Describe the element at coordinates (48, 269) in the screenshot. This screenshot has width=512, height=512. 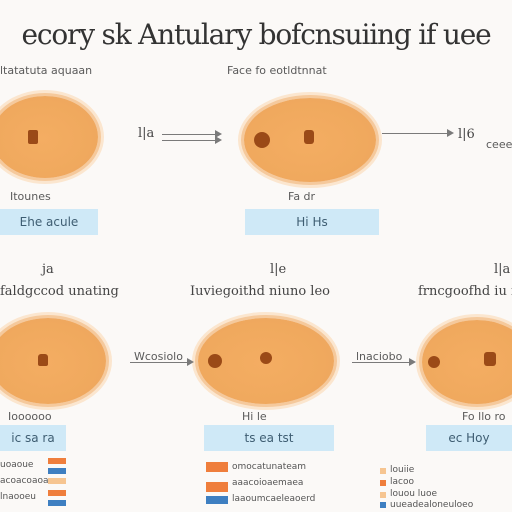
I see `row2-marker-a: ja` at that location.